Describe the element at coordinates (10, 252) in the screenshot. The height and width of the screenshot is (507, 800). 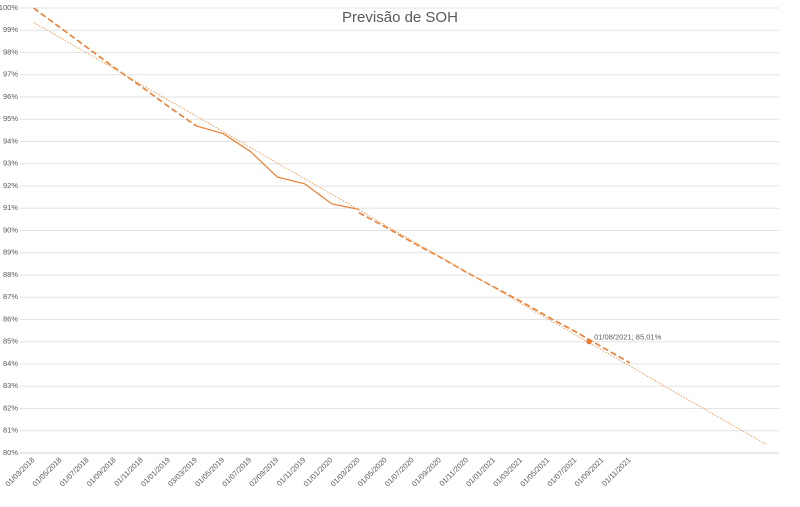
I see `y-tick-label: 89%` at that location.